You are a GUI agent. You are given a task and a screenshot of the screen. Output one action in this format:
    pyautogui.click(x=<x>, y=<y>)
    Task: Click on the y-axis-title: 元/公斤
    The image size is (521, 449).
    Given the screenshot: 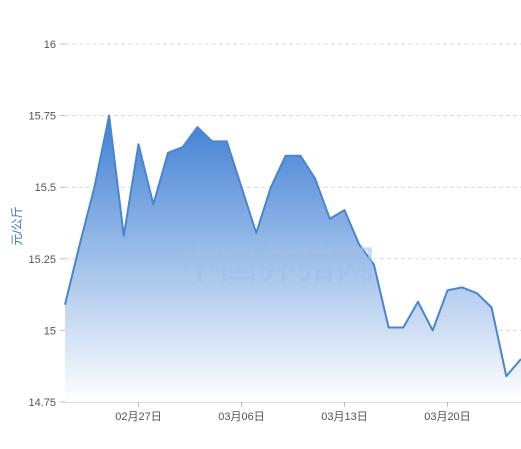 What is the action you would take?
    pyautogui.click(x=17, y=225)
    